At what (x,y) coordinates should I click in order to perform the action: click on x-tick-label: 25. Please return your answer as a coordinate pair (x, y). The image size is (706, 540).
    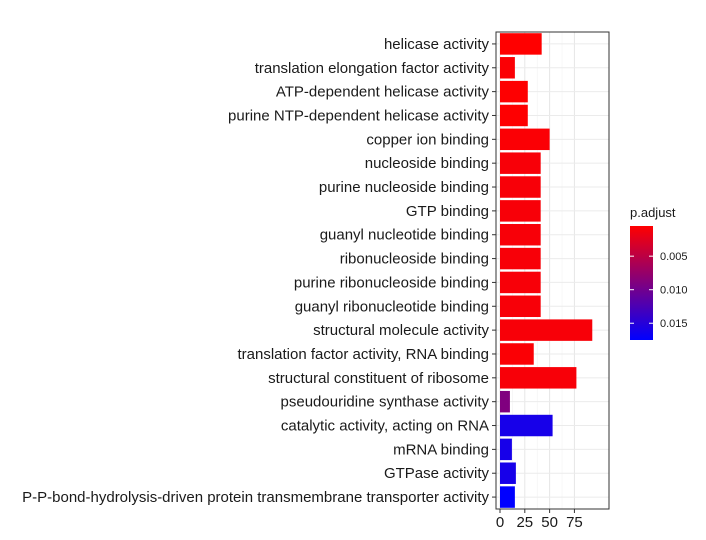
    Looking at the image, I should click on (524, 522).